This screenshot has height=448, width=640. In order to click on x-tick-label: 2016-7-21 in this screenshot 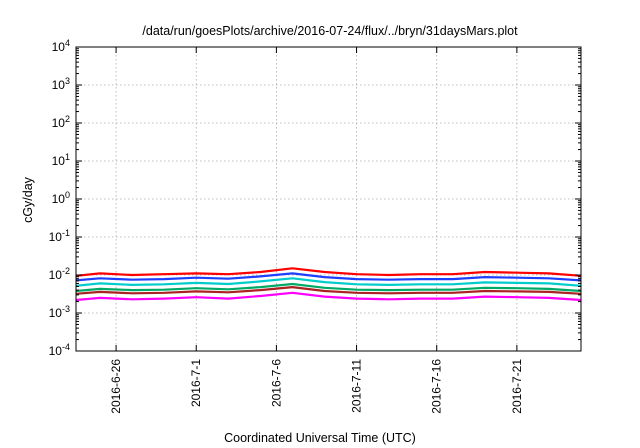, I will do `click(517, 386)`.